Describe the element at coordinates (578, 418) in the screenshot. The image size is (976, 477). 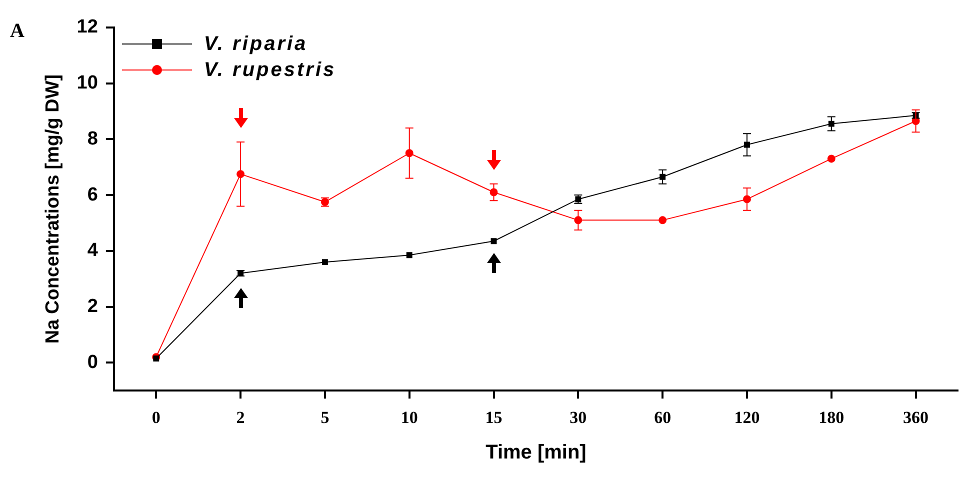
I see `x-tick-label: 30` at that location.